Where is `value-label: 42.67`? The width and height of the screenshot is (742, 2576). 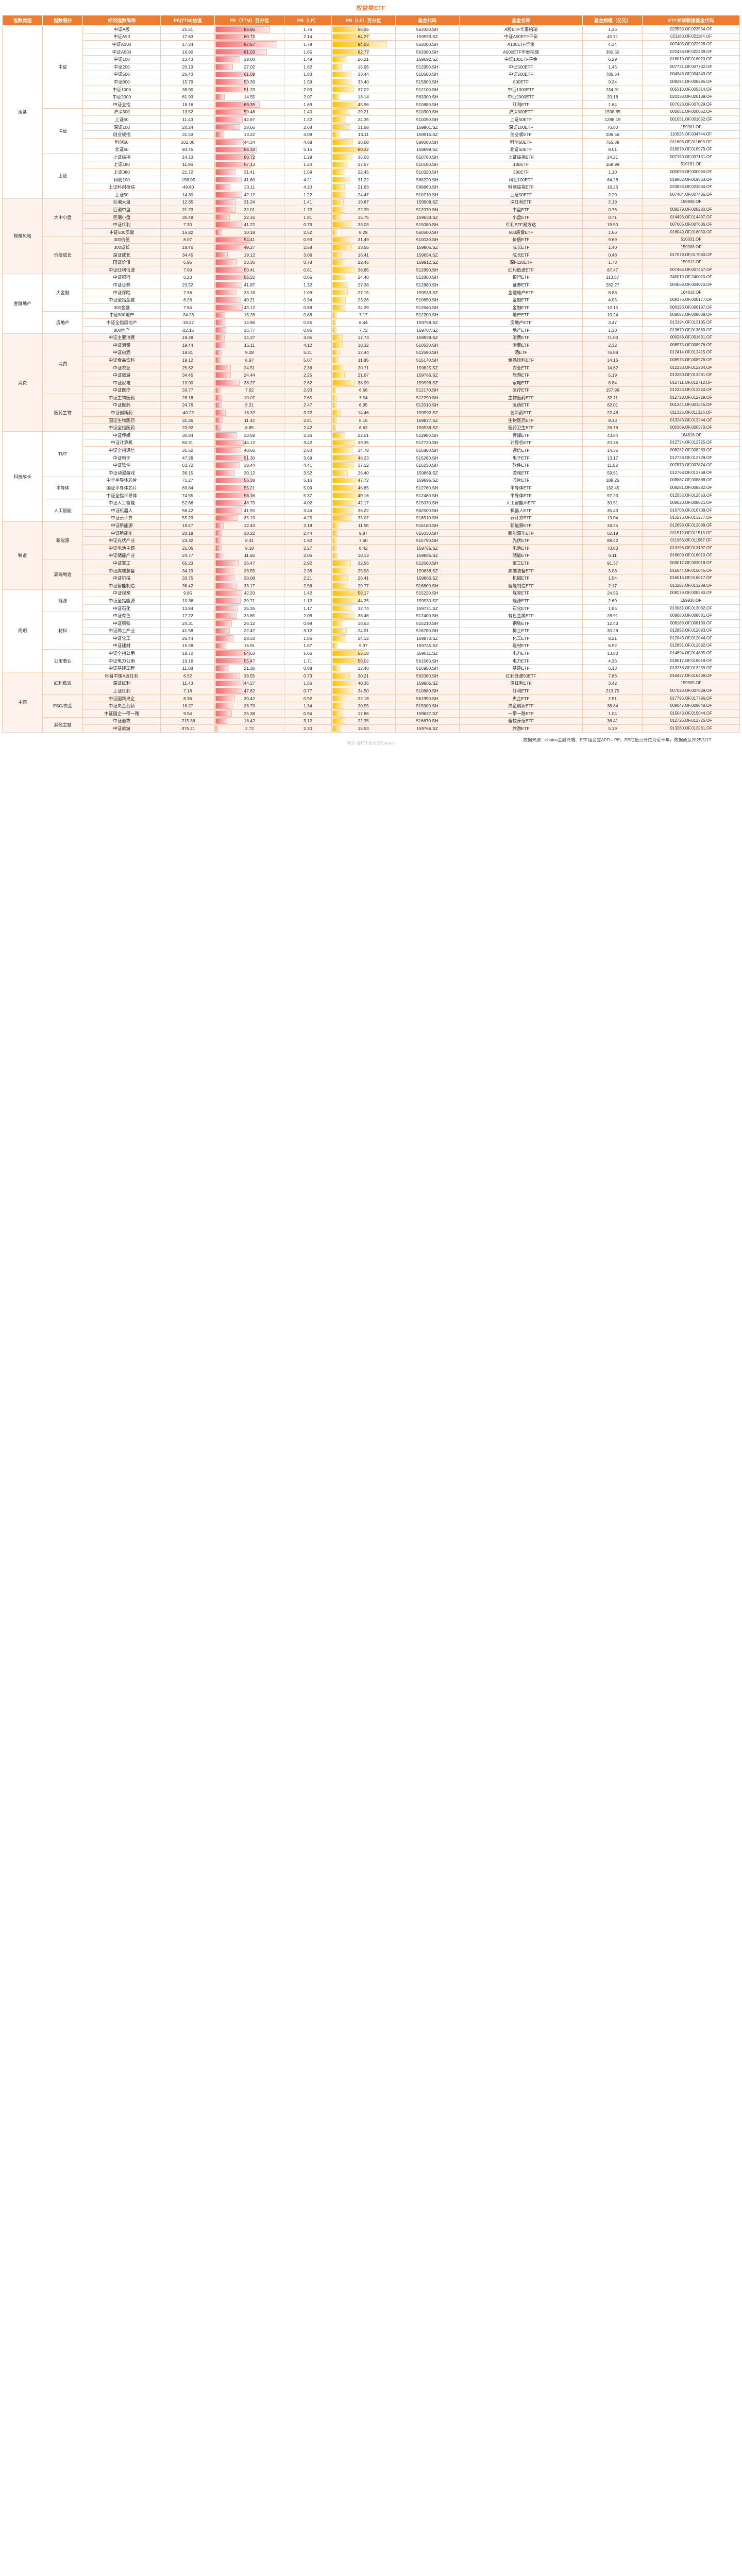
value-label: 42.67 is located at coordinates (249, 119).